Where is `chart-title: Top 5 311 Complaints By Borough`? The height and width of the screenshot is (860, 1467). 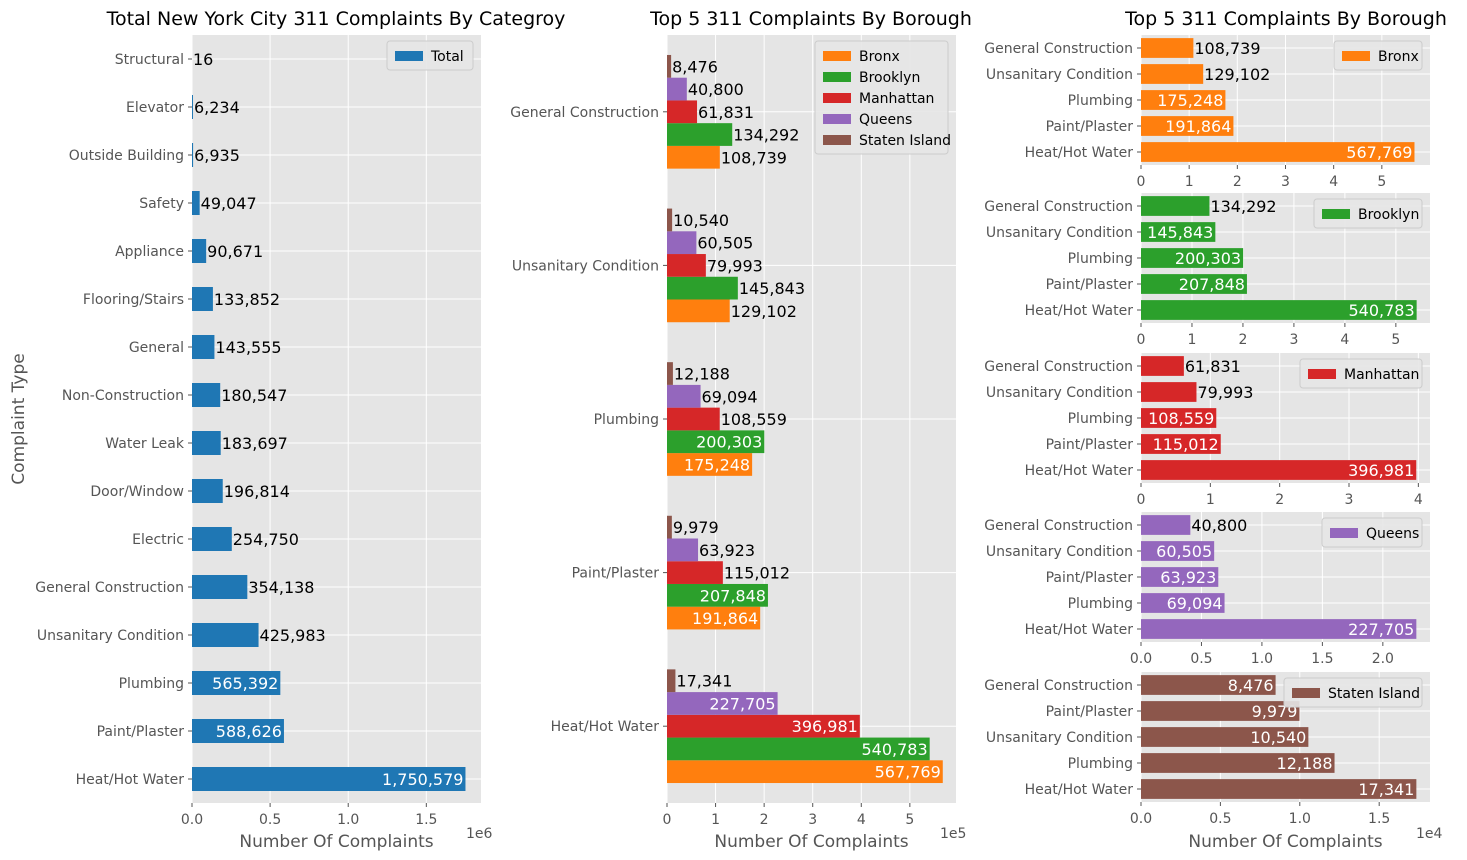
chart-title: Top 5 311 Complaints By Borough is located at coordinates (810, 19).